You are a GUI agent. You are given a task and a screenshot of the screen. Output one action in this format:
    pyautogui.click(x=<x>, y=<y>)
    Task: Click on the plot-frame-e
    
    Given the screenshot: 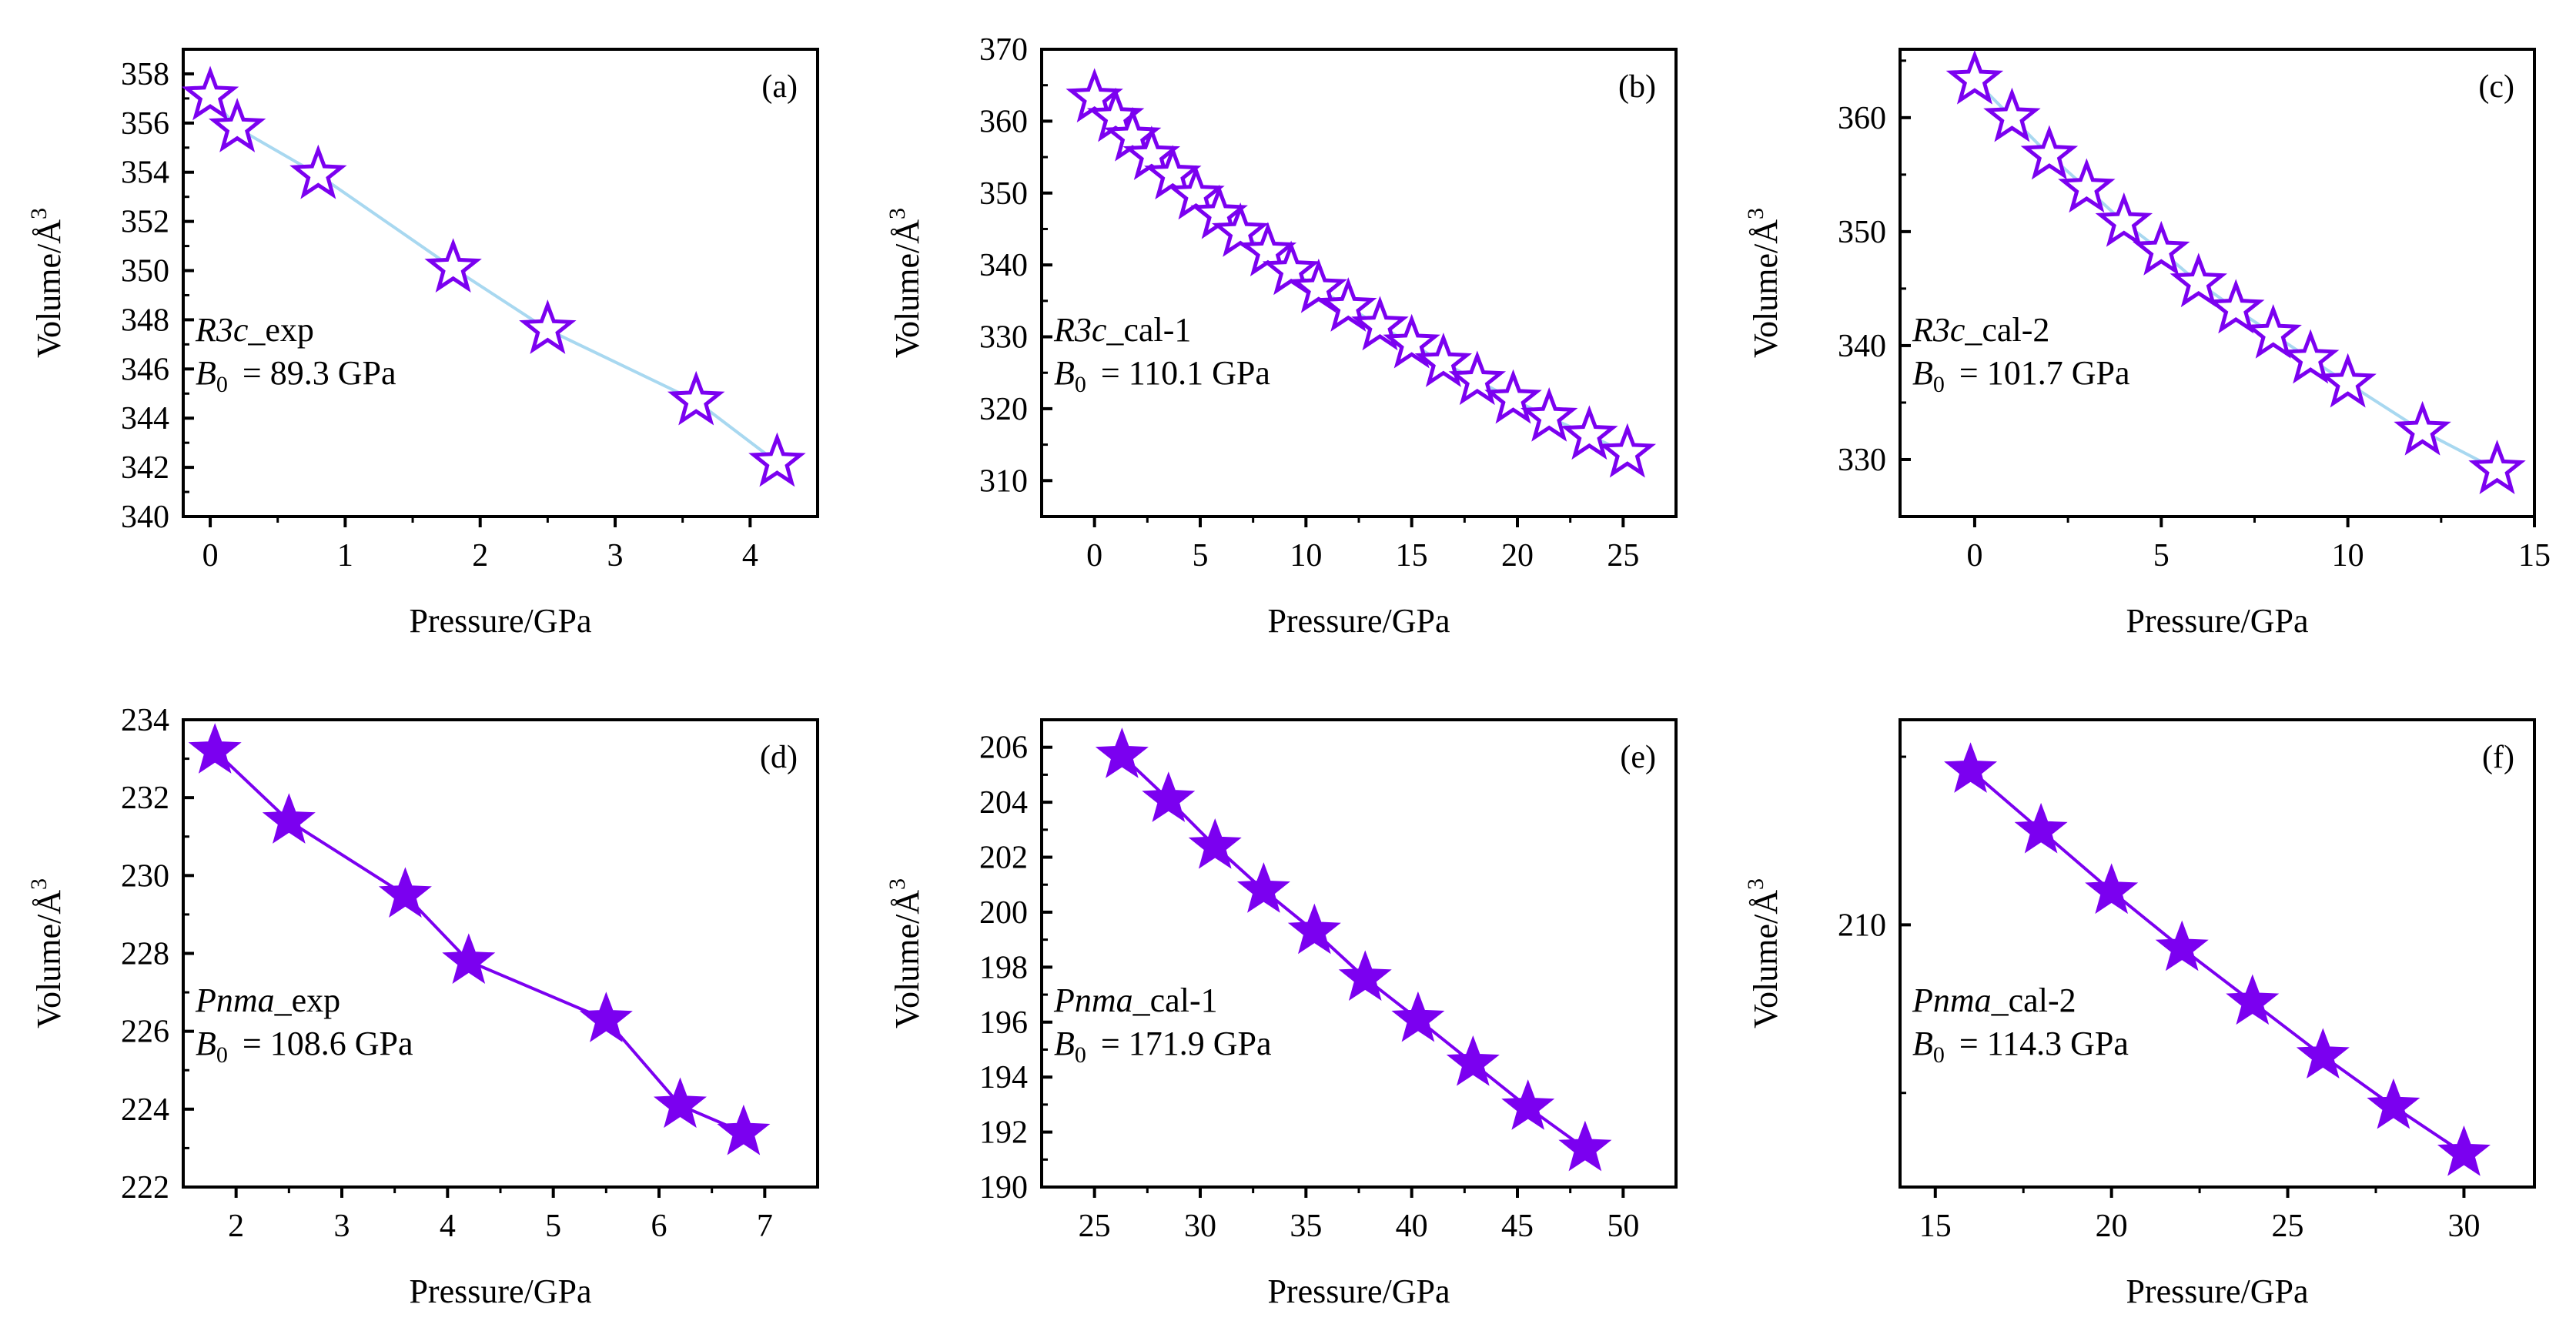 What is the action you would take?
    pyautogui.click(x=1359, y=953)
    